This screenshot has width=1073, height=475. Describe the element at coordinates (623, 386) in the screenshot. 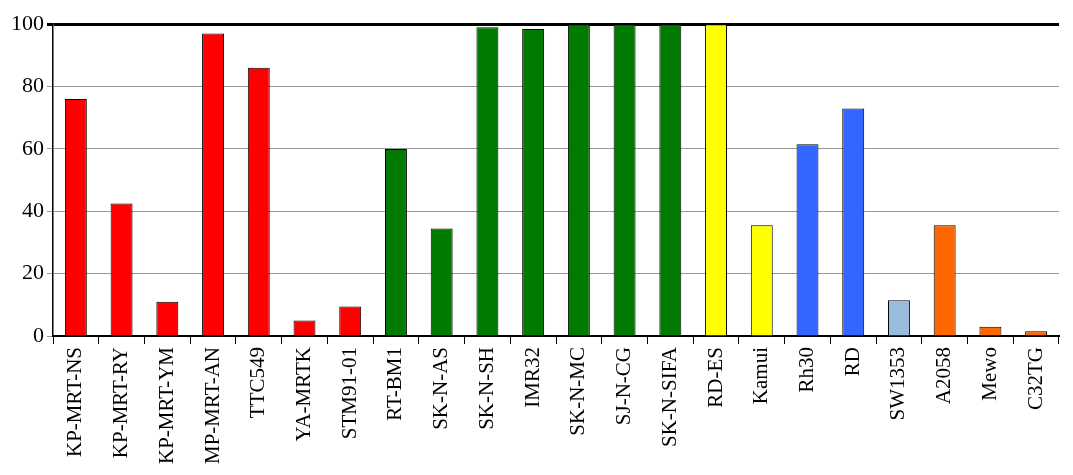

I see `x-tick-label: SJ-N-CG` at that location.